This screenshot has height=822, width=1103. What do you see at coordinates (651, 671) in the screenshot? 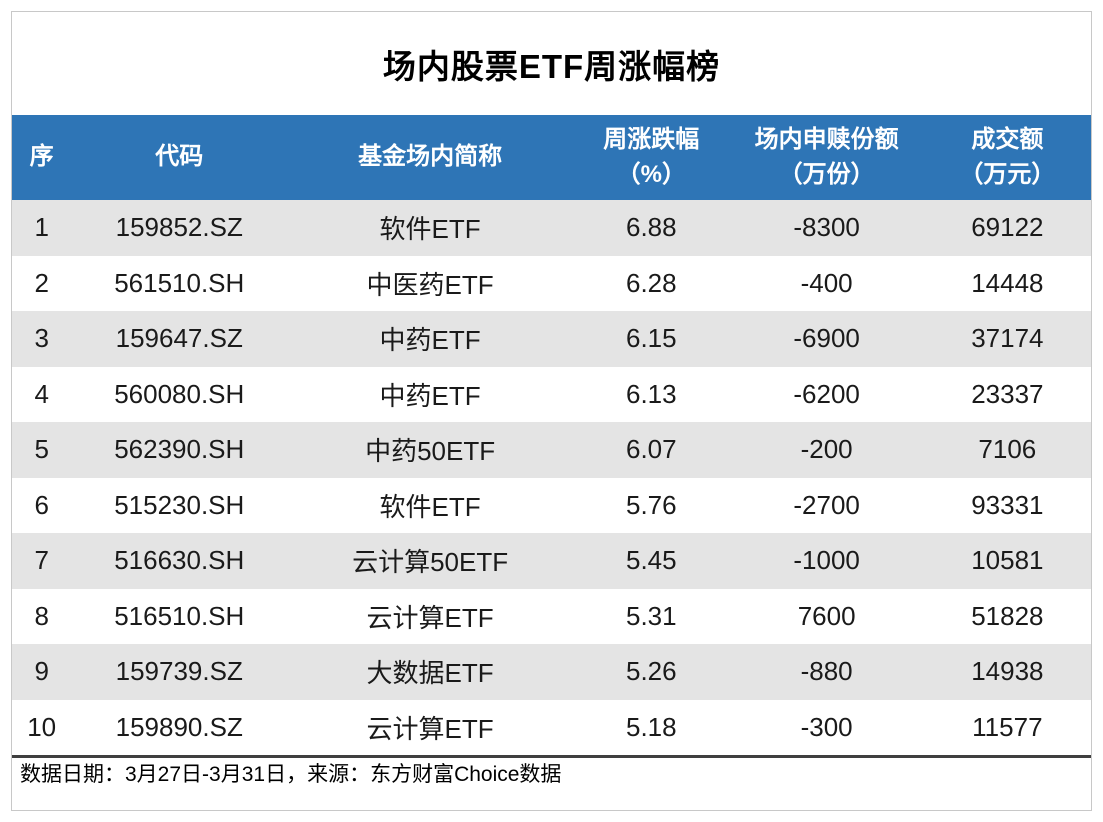
I see `cell-weekly-change: 5.26` at bounding box center [651, 671].